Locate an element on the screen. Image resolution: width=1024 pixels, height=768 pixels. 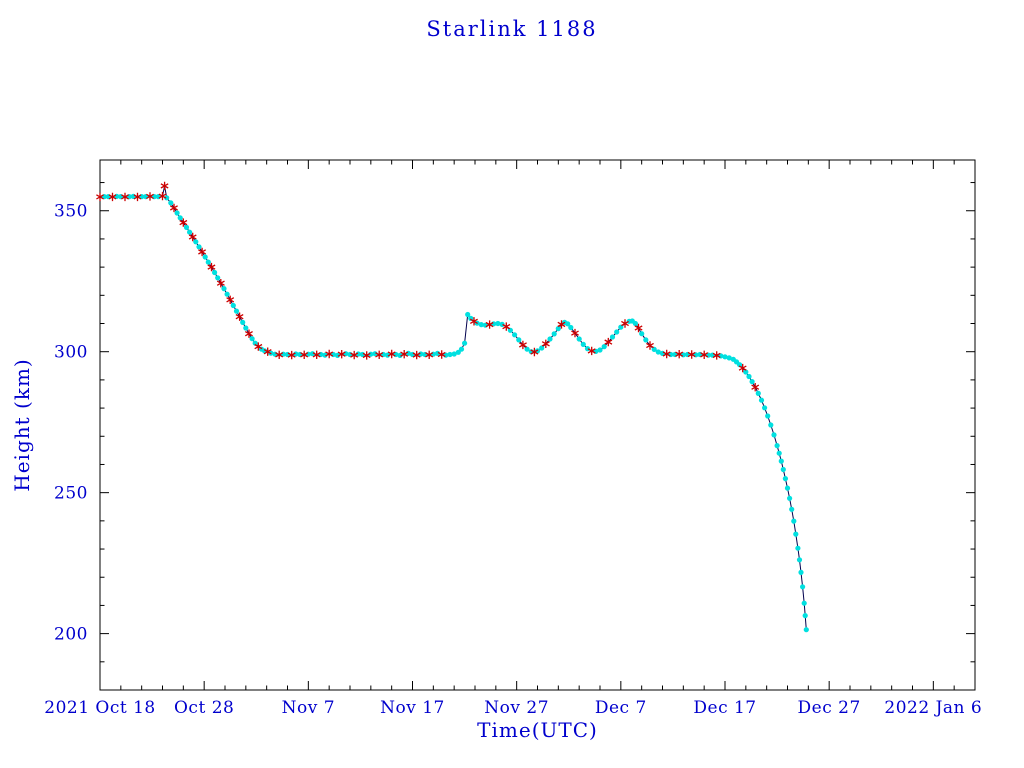
x-axis-label: Time(UTC) is located at coordinates (537, 730).